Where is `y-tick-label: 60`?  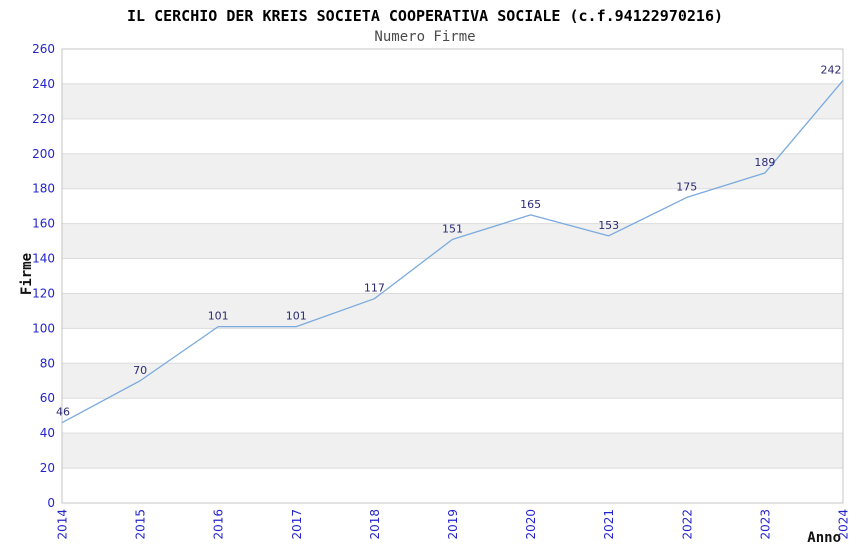
y-tick-label: 60 is located at coordinates (47, 398).